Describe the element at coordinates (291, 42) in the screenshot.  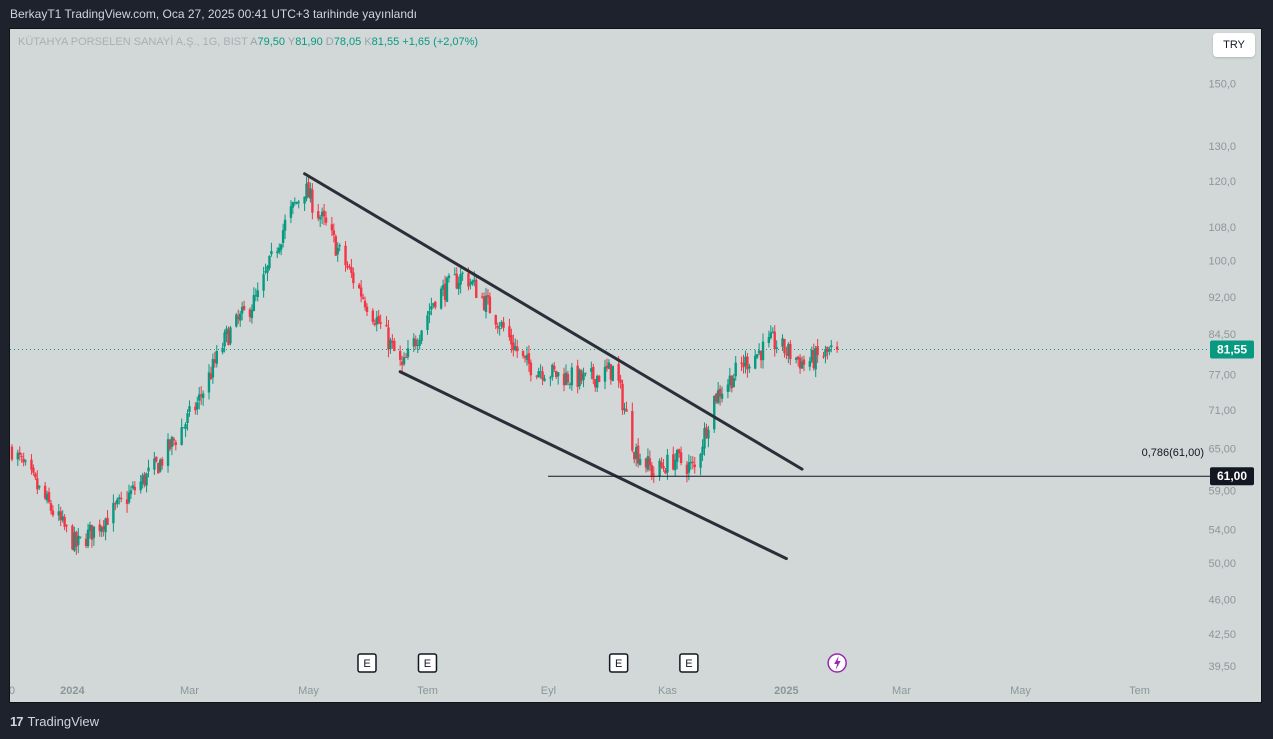
I see `legend-high-label: Y` at that location.